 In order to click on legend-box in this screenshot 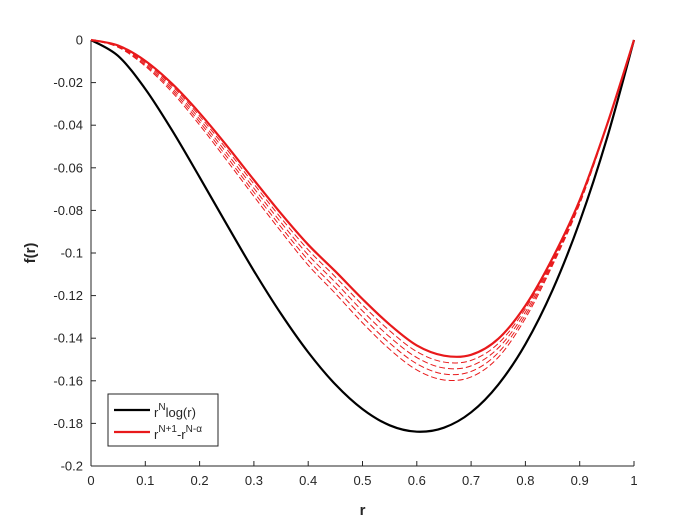, I will do `click(163, 420)`.